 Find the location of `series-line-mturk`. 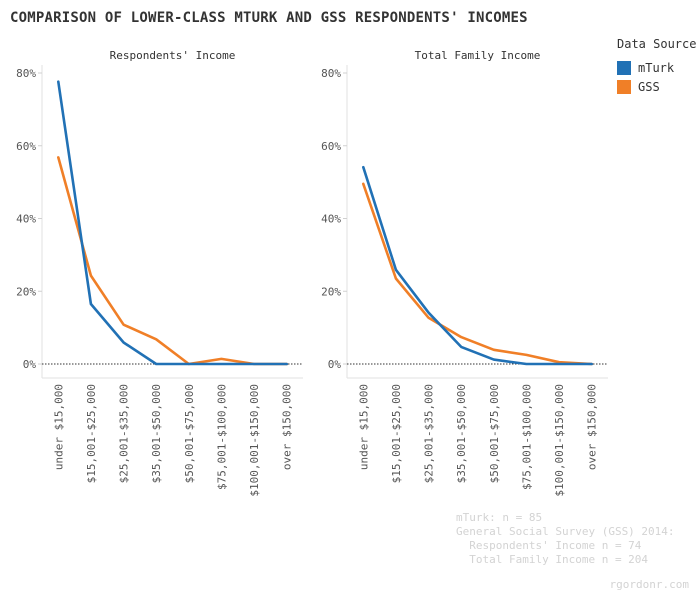

series-line-mturk is located at coordinates (477, 265).